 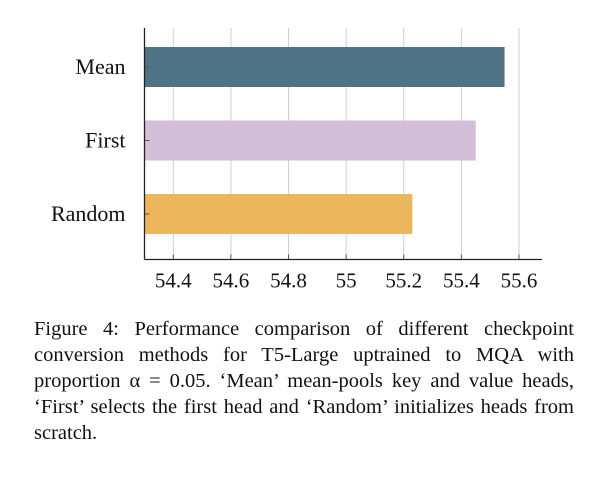 I want to click on bar-first, so click(x=310, y=140).